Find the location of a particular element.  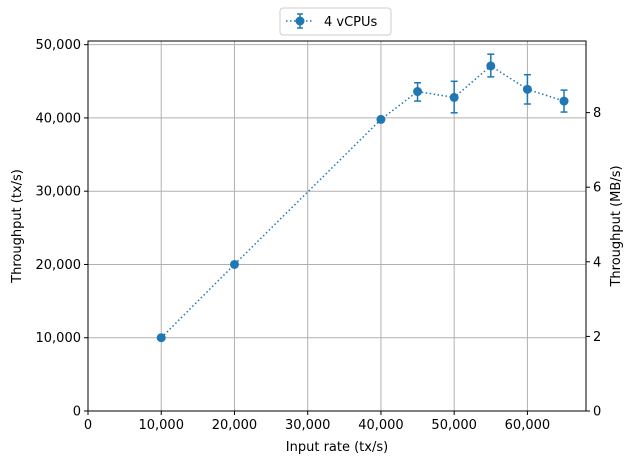

y-axis-ticks: 0 10,000 20,000 30,000 40,000 50,000 is located at coordinates (62, 229).